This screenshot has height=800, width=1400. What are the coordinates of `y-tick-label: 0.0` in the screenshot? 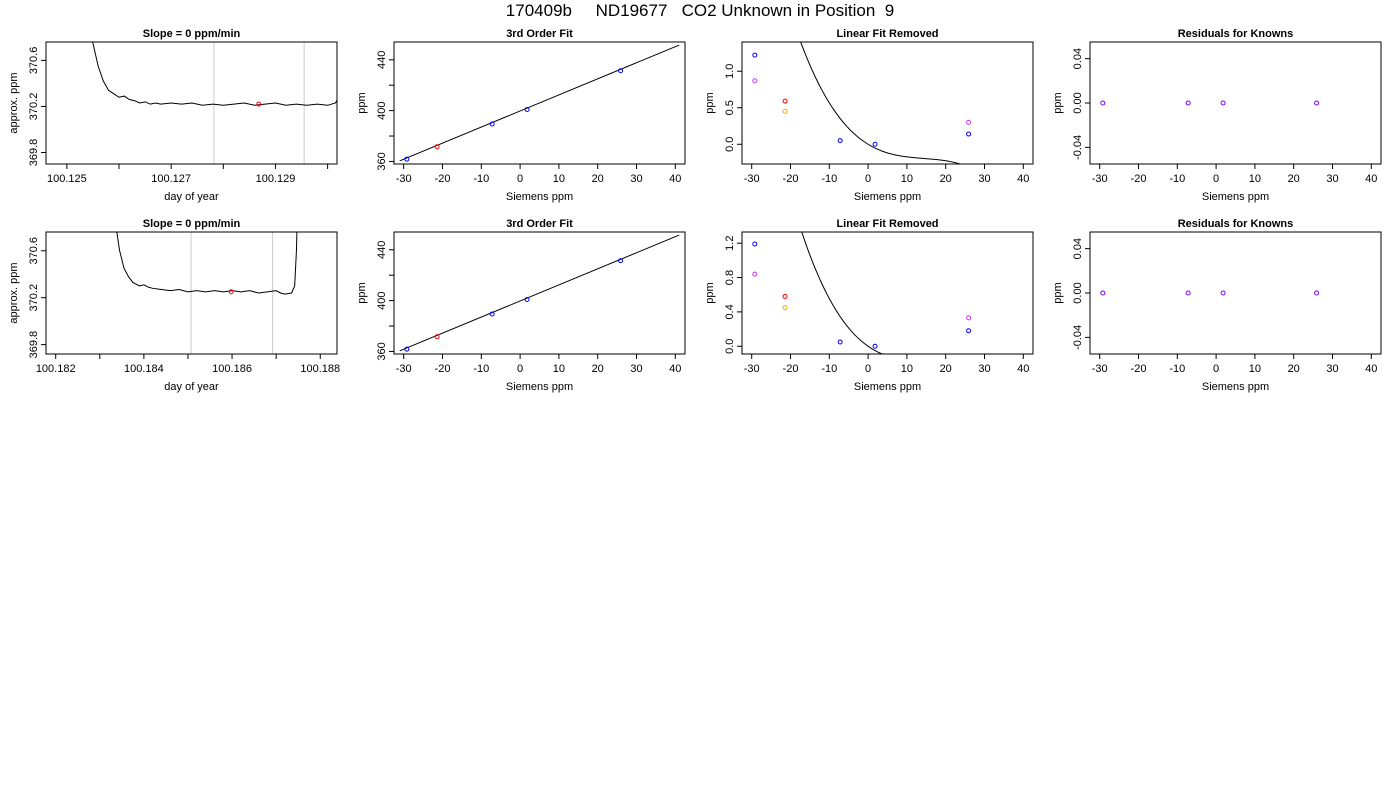 It's located at (730, 346).